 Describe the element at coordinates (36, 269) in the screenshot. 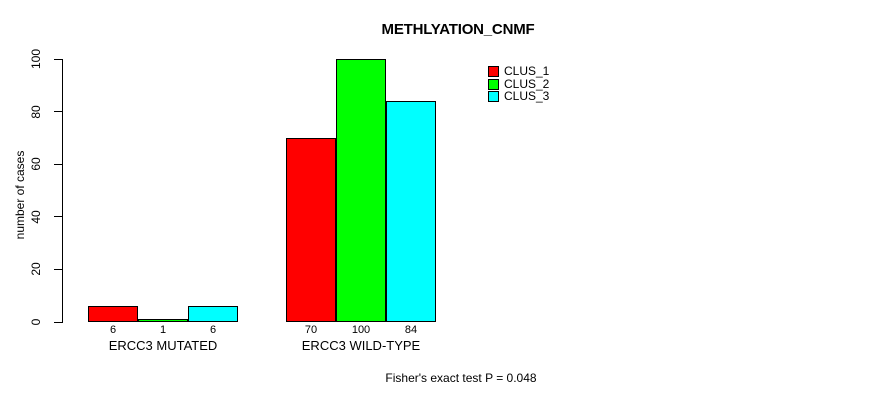

I see `y-axis-tick-label: 20` at that location.